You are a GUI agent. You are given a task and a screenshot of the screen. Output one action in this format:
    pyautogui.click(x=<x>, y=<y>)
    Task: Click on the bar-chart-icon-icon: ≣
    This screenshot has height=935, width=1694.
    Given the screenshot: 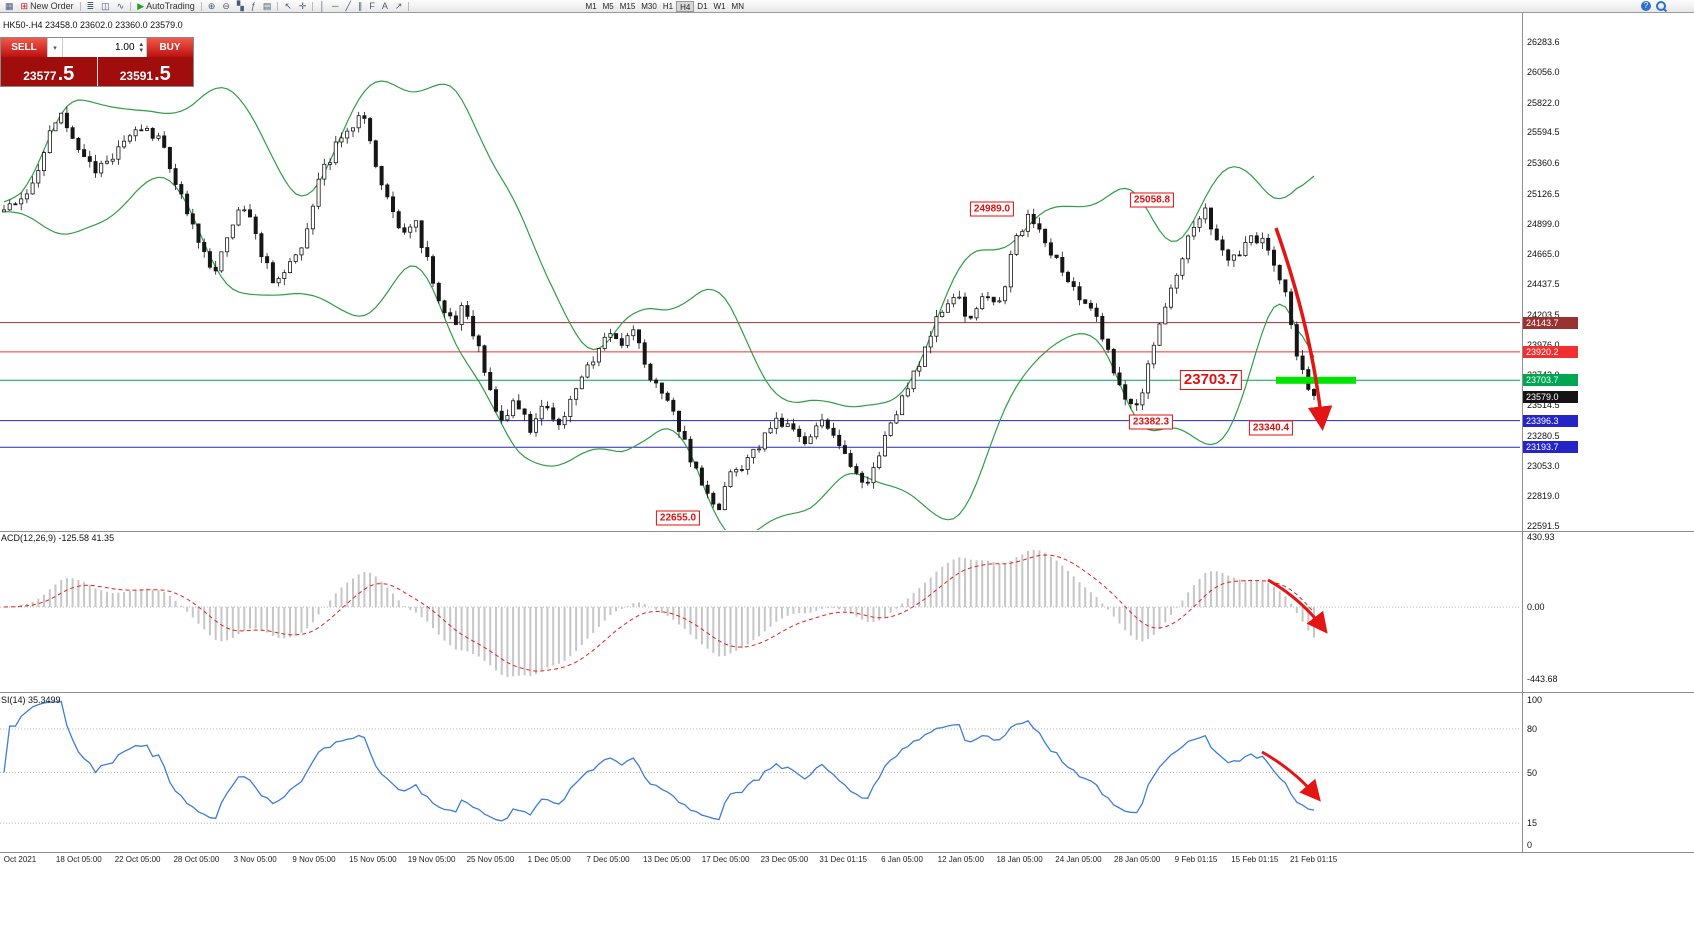 What is the action you would take?
    pyautogui.click(x=90, y=5)
    